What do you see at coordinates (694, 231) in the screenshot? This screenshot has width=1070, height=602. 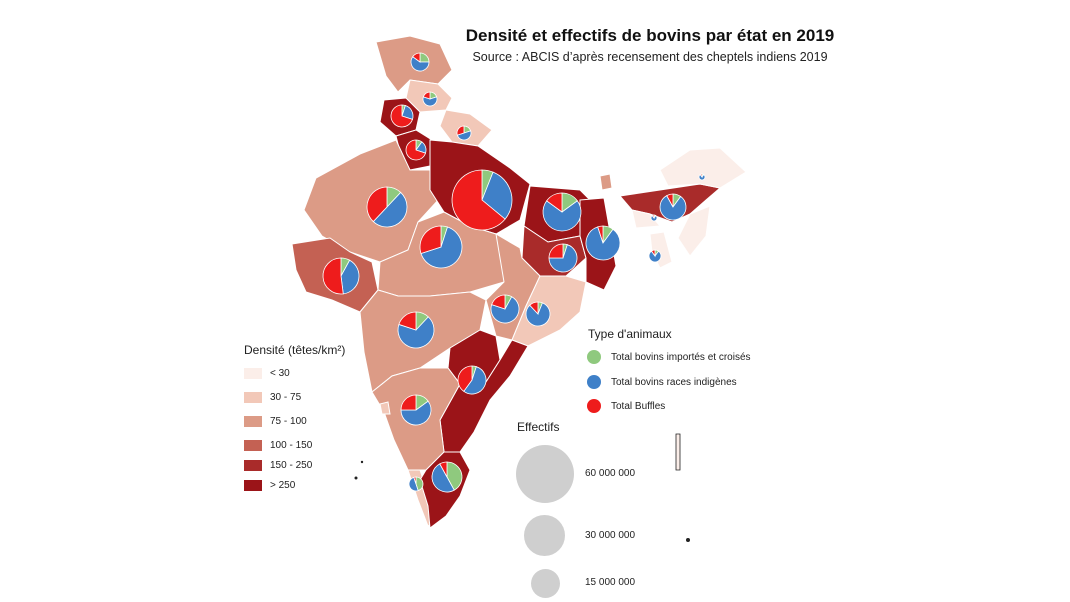 I see `state-nagaland-manipur` at bounding box center [694, 231].